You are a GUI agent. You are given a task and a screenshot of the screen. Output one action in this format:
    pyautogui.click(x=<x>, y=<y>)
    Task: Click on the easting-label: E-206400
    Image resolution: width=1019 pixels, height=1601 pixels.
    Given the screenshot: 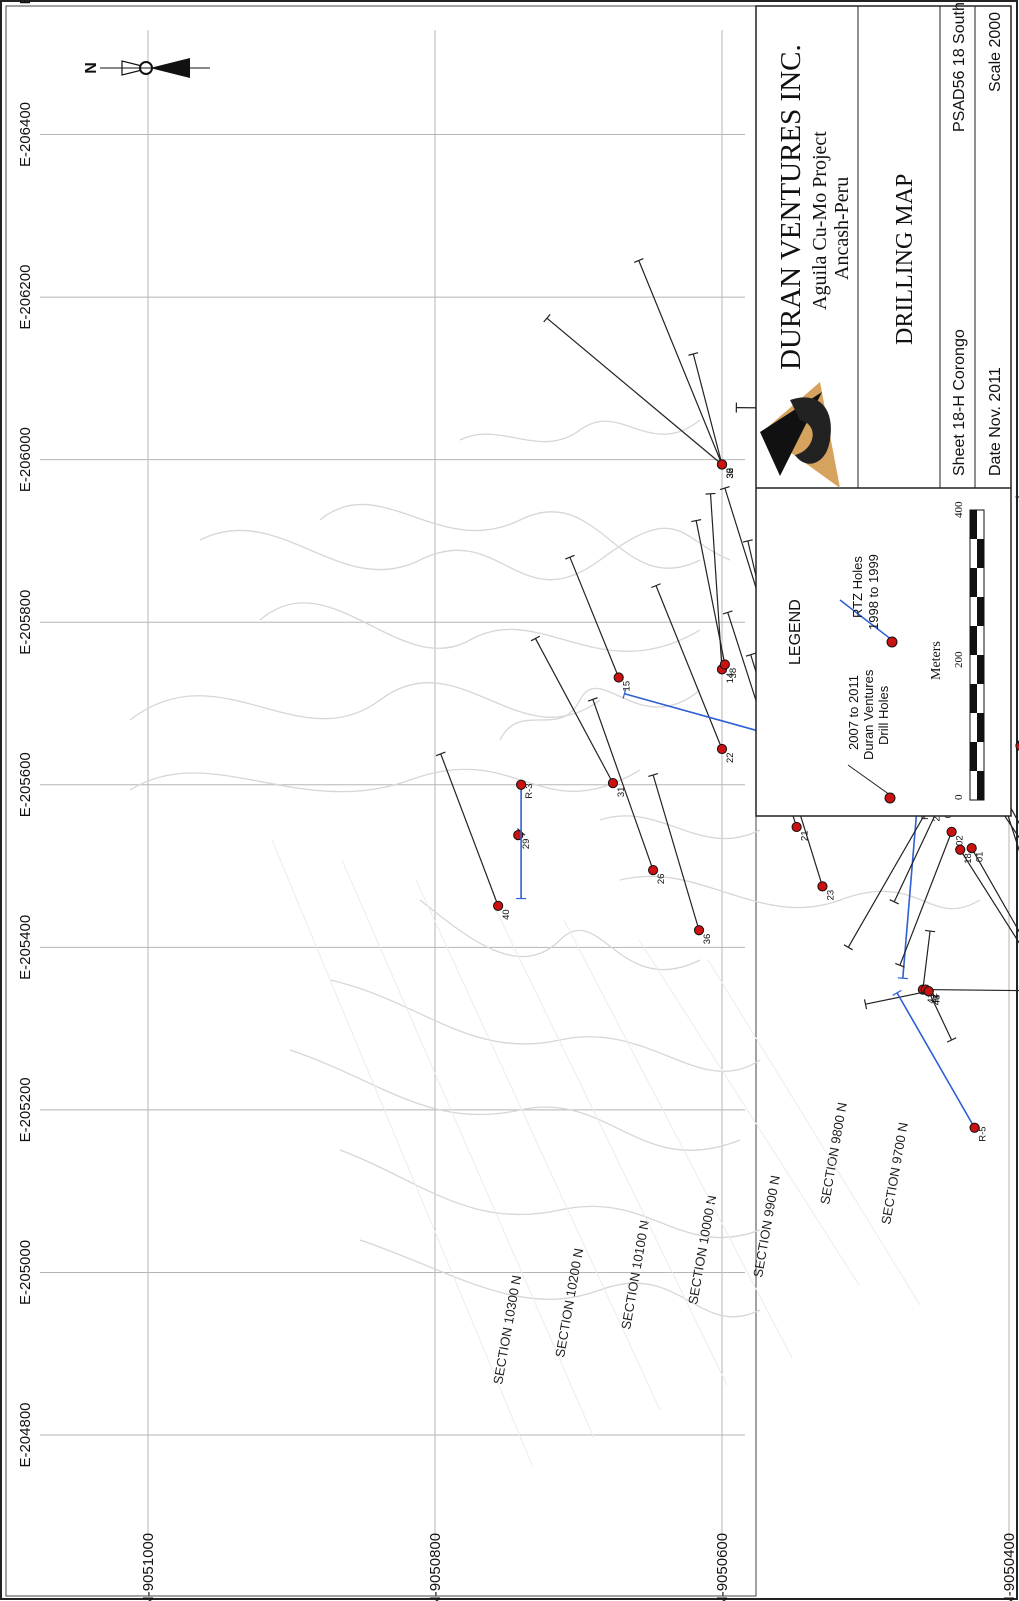 What is the action you would take?
    pyautogui.click(x=25, y=134)
    